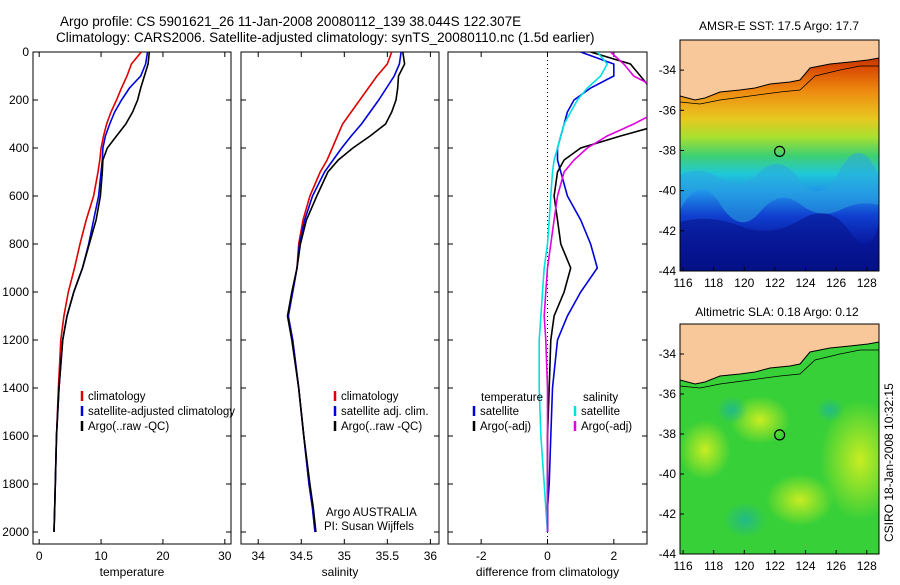 This screenshot has height=585, width=900. Describe the element at coordinates (836, 566) in the screenshot. I see `sla-map-x-tick-label: 126` at that location.